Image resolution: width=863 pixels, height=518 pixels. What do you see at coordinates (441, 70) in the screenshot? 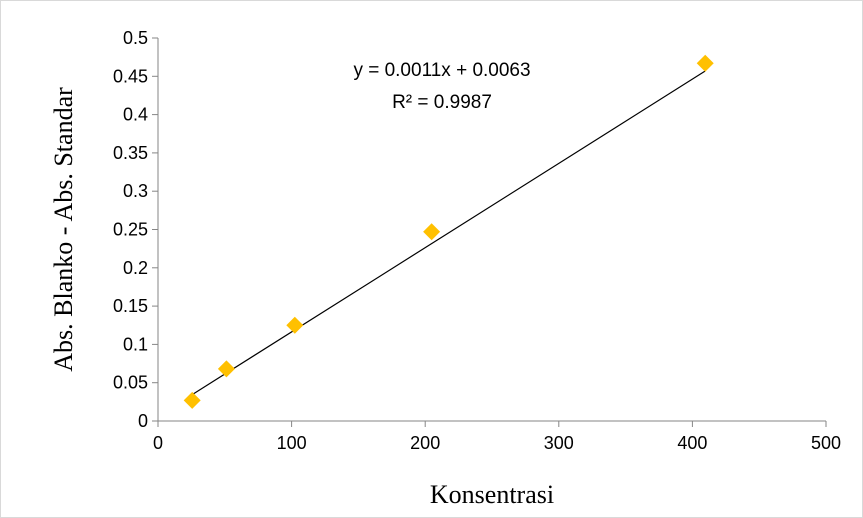
I see `trendline-equation: y = 0.0011x + 0.0063` at bounding box center [441, 70].